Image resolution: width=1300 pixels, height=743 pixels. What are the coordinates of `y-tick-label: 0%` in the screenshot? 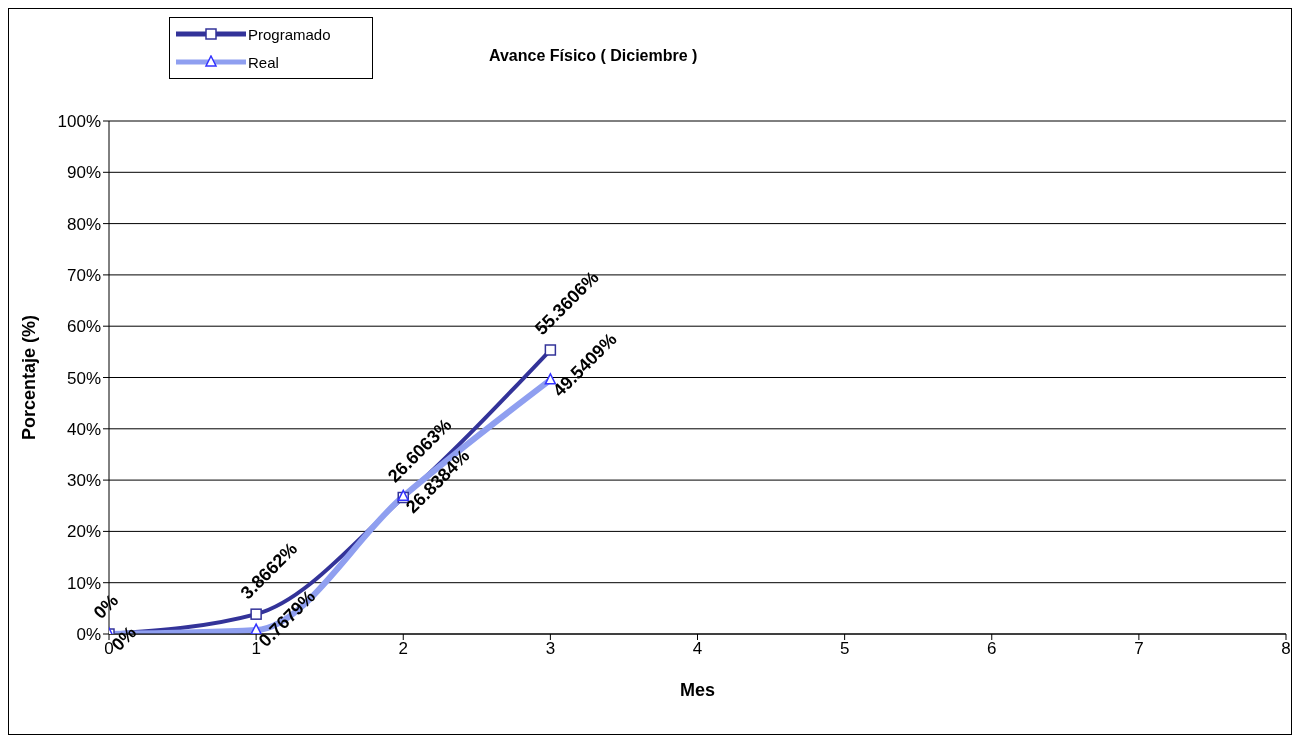 It's located at (88, 635).